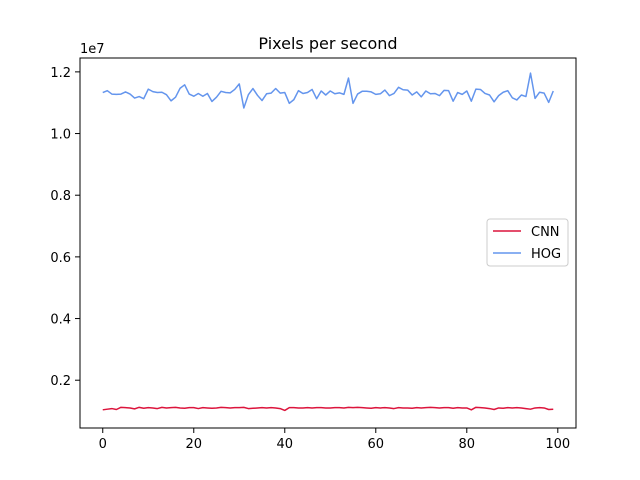 The height and width of the screenshot is (480, 640). What do you see at coordinates (284, 444) in the screenshot?
I see `x-tick-label: 40` at bounding box center [284, 444].